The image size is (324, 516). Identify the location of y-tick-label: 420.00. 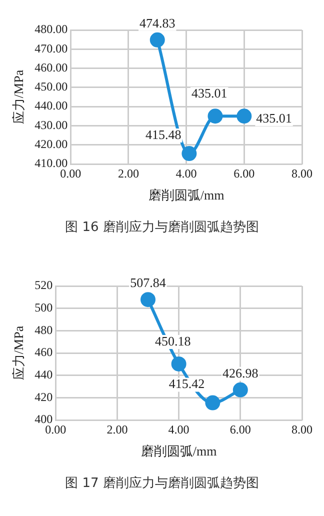
(51, 144).